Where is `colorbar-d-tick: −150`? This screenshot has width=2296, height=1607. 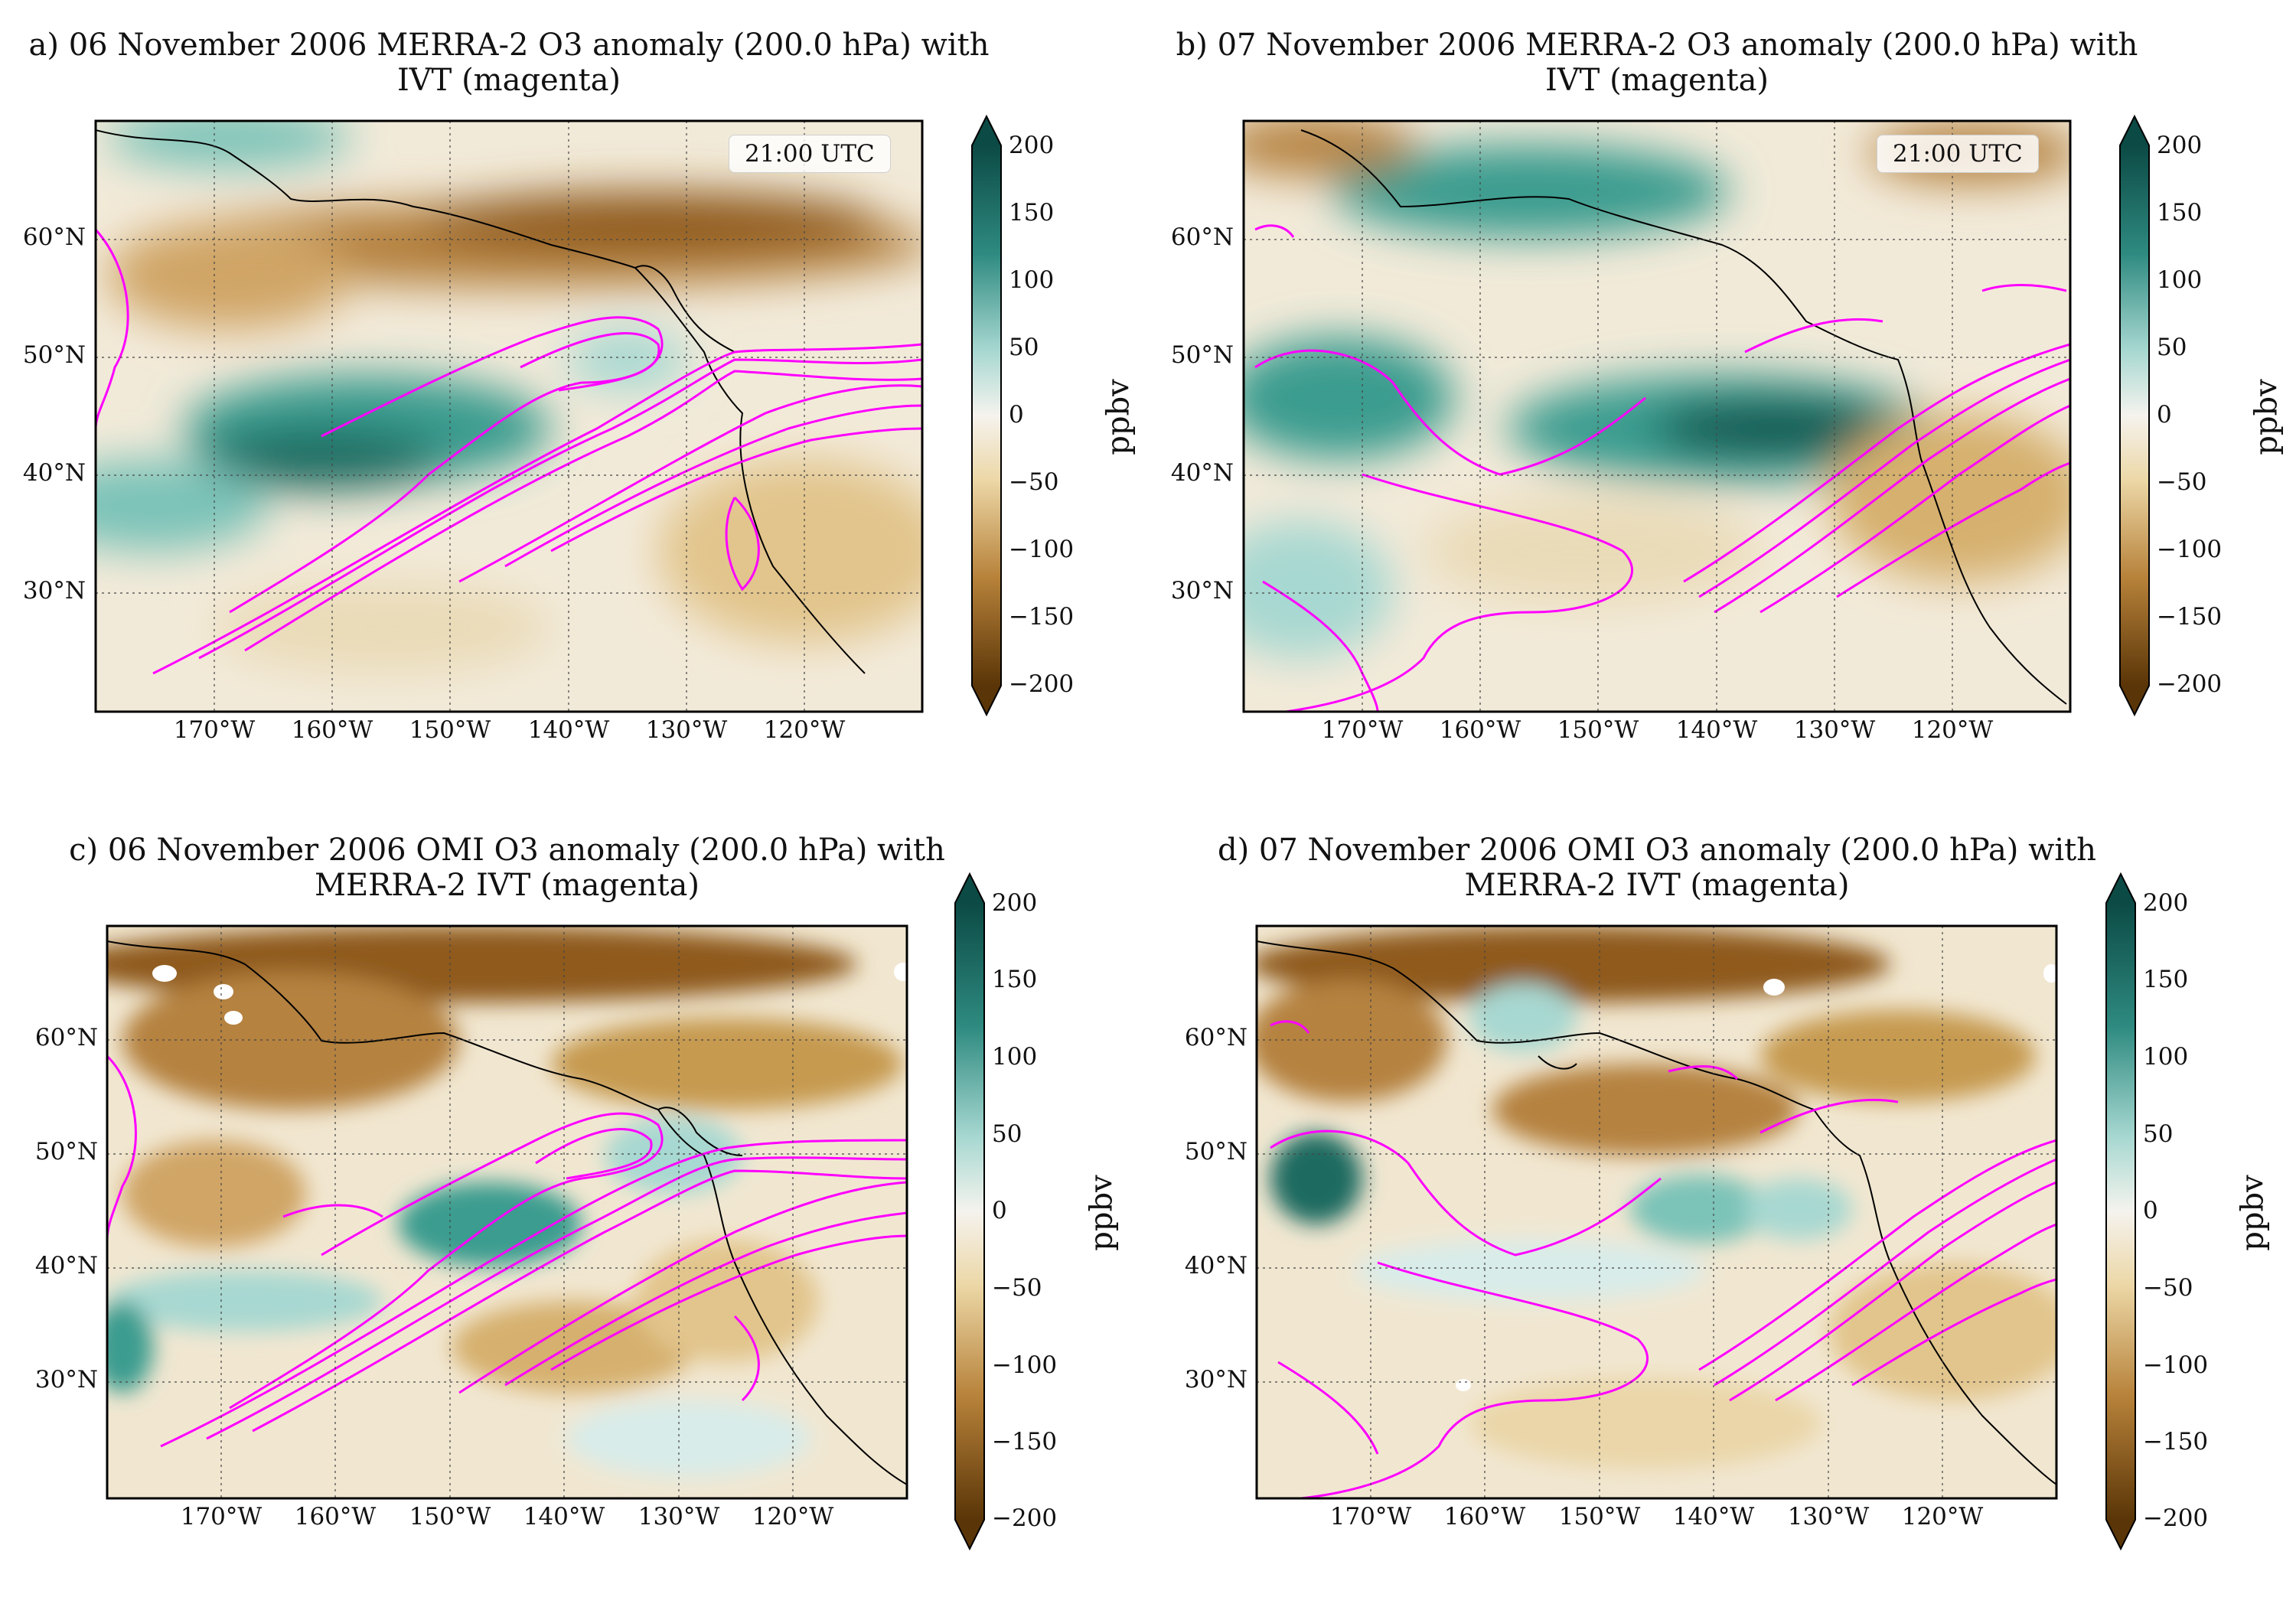
colorbar-d-tick: −150 is located at coordinates (2176, 1441).